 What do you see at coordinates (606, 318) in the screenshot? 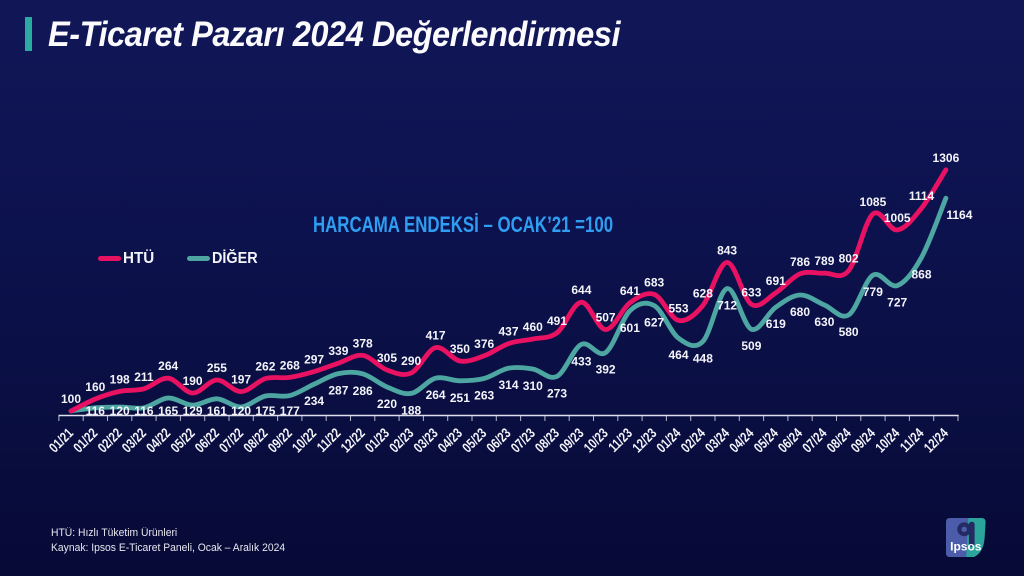
I see `svg-text: 507` at bounding box center [606, 318].